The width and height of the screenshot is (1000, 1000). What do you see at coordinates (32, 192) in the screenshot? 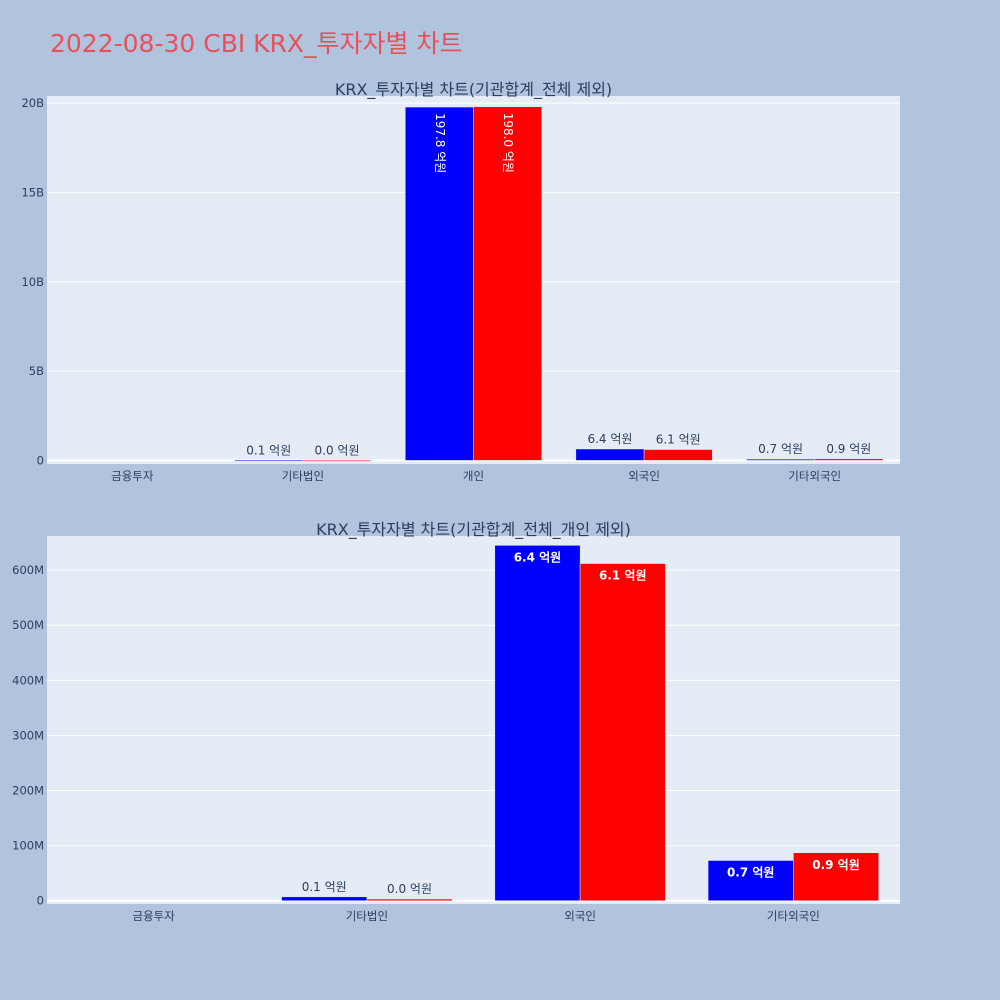
I see `y-tick-label: 15B` at bounding box center [32, 192].